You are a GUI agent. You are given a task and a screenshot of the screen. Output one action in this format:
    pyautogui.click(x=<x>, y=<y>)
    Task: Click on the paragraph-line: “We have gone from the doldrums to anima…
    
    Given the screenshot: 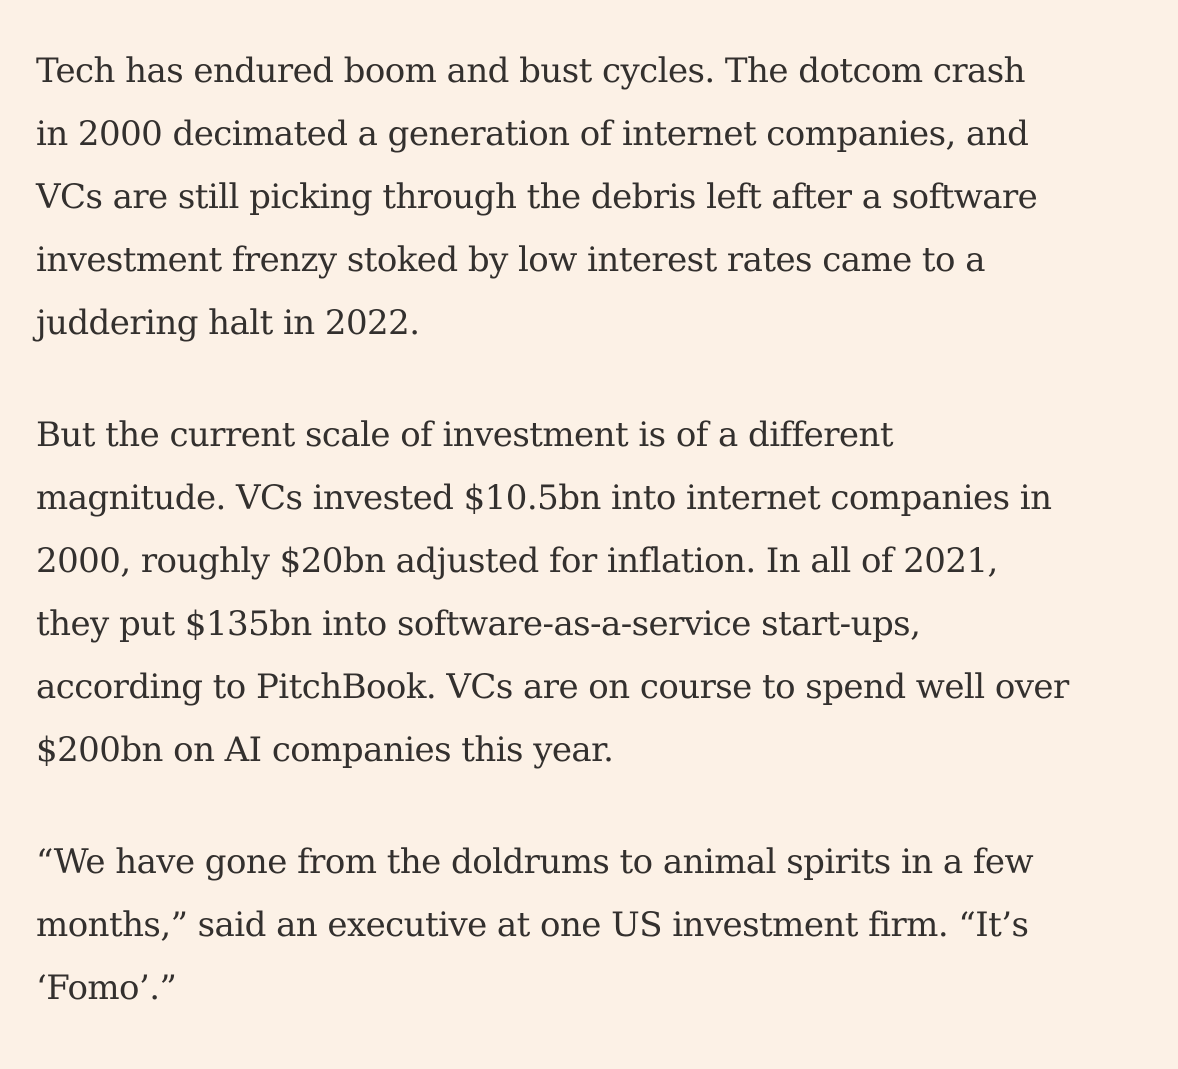 What is the action you would take?
    pyautogui.click(x=535, y=862)
    